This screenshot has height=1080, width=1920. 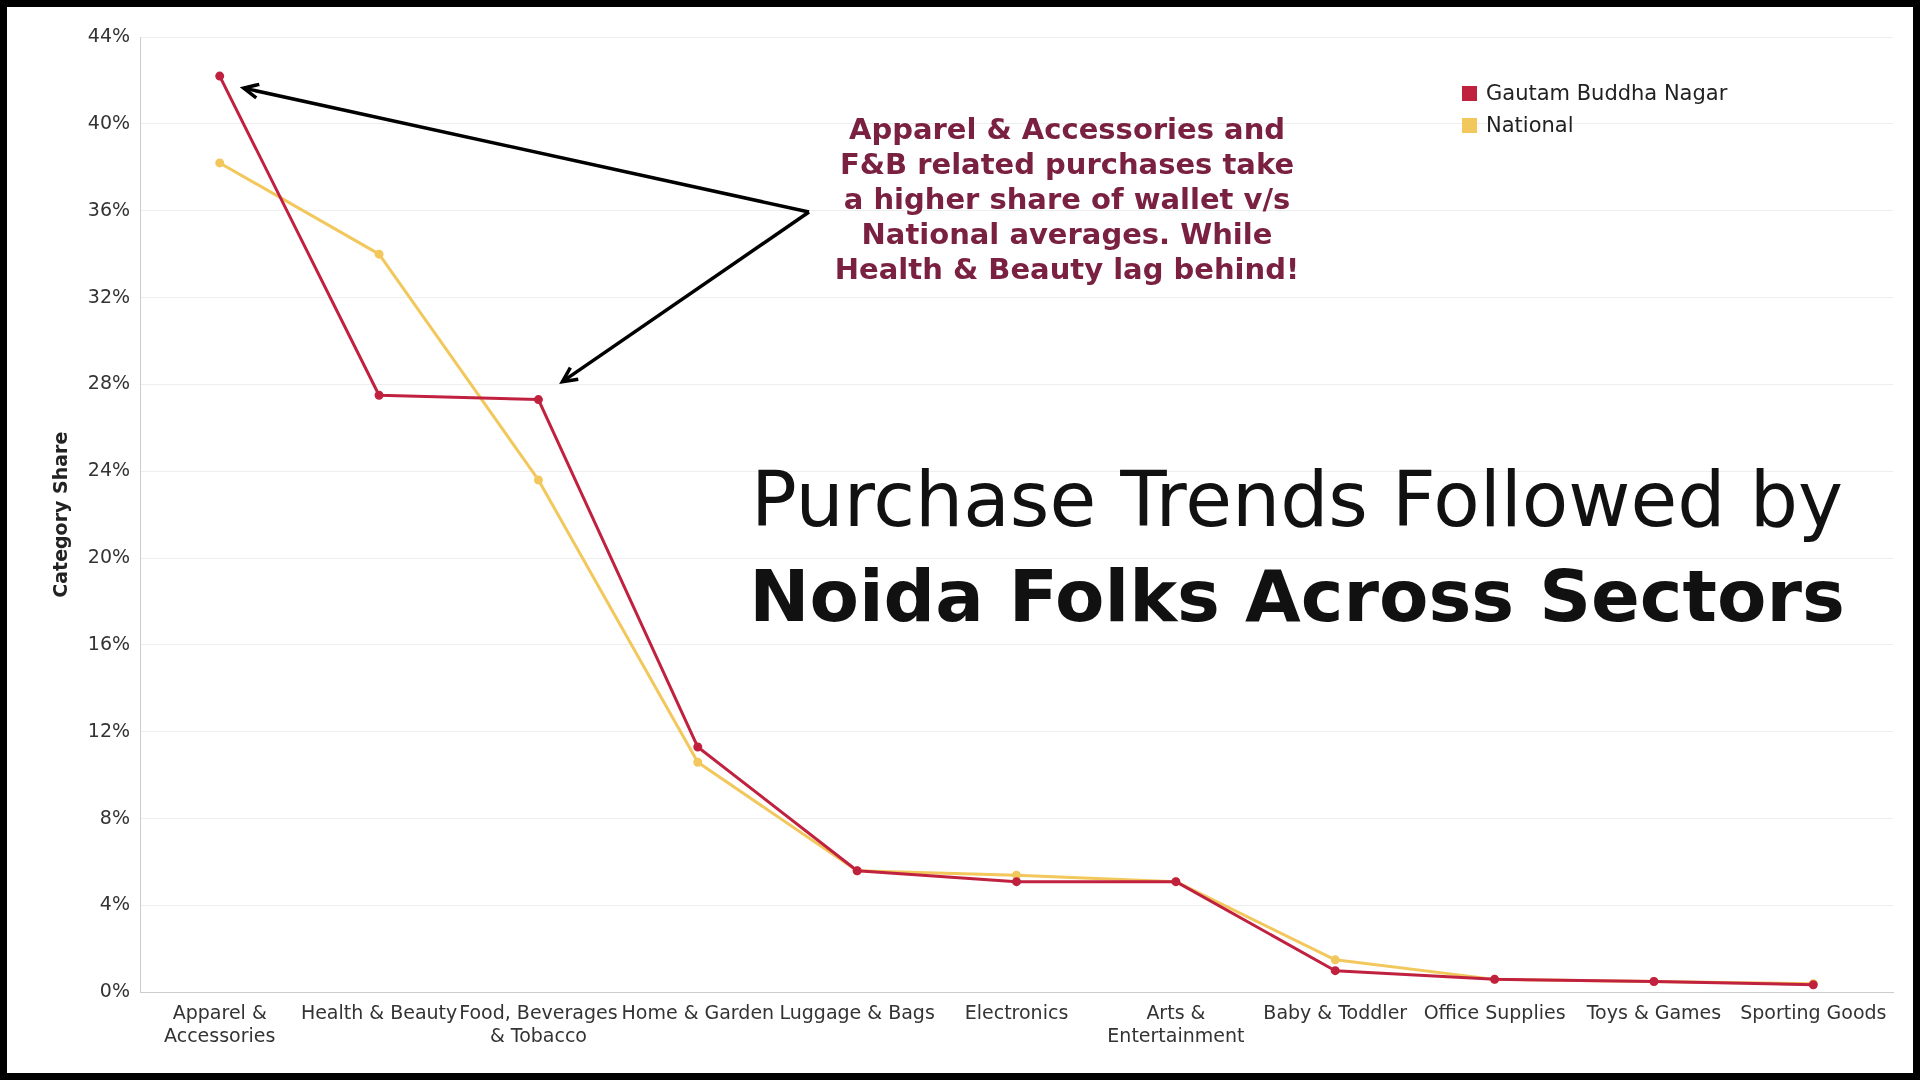 What do you see at coordinates (1813, 1011) in the screenshot?
I see `x-tick-label: Sporting Goods` at bounding box center [1813, 1011].